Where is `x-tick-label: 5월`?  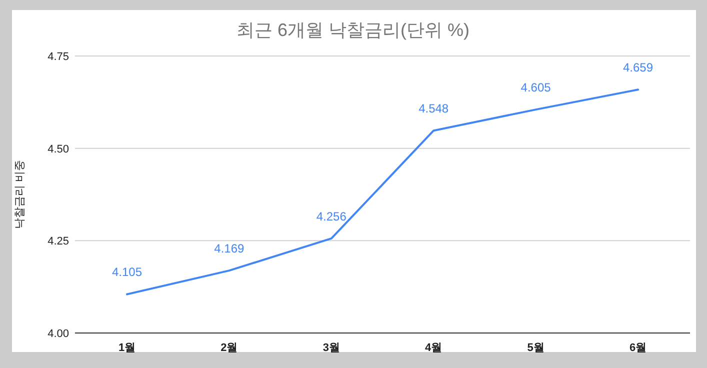 x-tick-label: 5월 is located at coordinates (535, 348).